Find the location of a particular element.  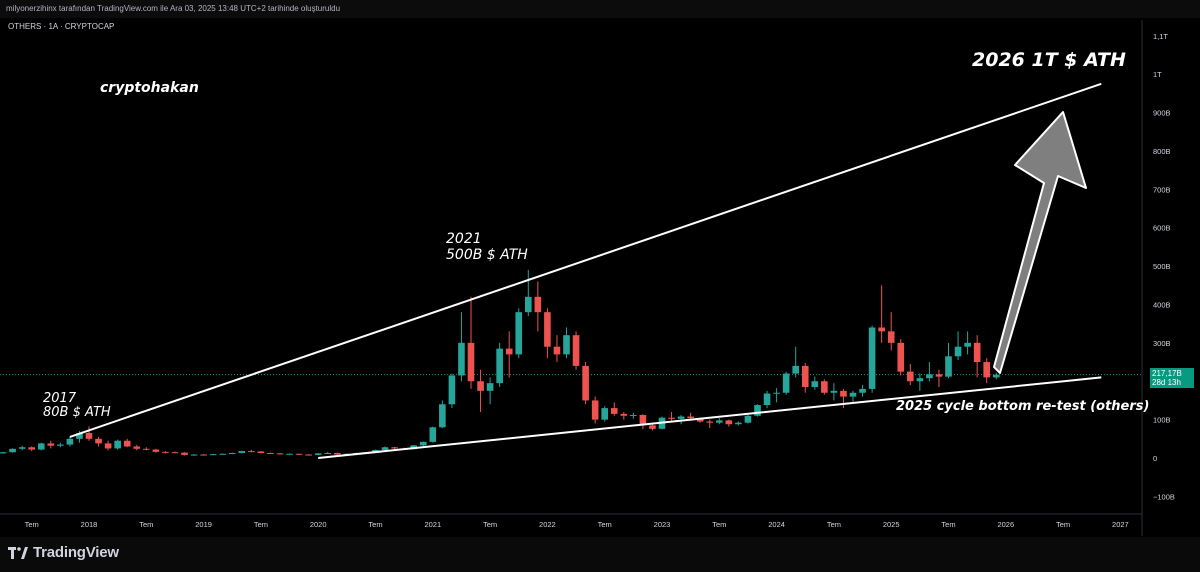

y-tick-label: 400B is located at coordinates (1162, 304).